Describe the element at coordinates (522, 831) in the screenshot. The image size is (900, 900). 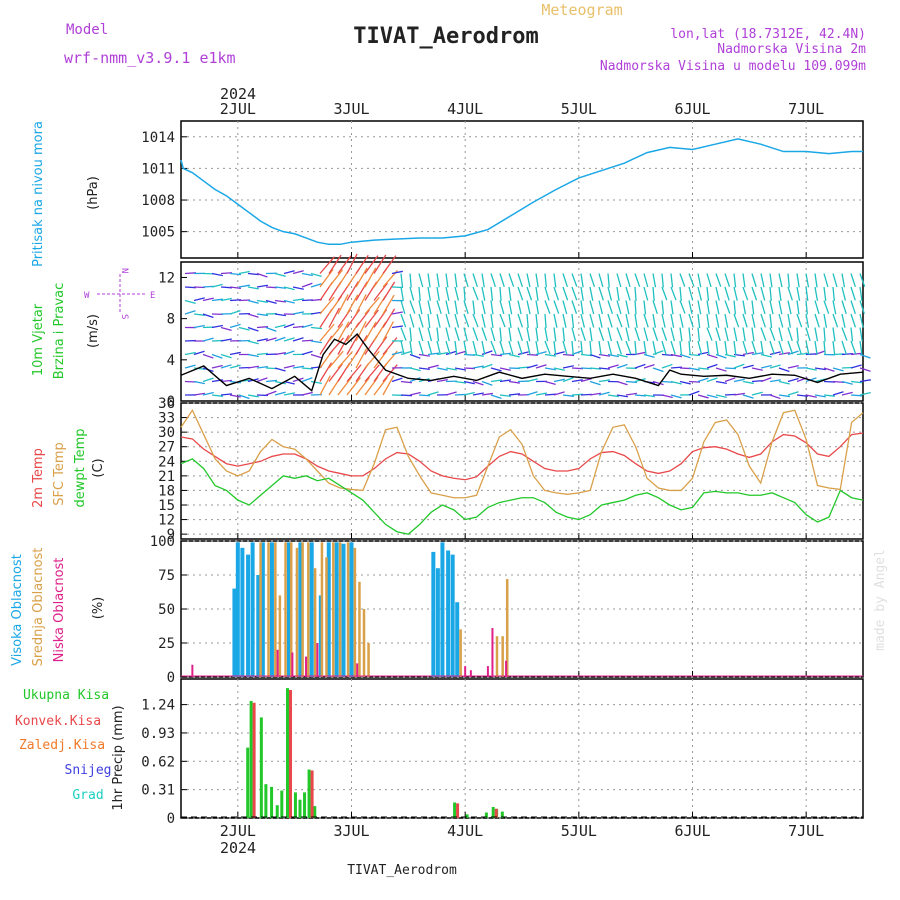
I see `bottom-x-tick-labels: 2JUL 3JUL 4JUL 5JUL 6JUL 7JUL` at that location.